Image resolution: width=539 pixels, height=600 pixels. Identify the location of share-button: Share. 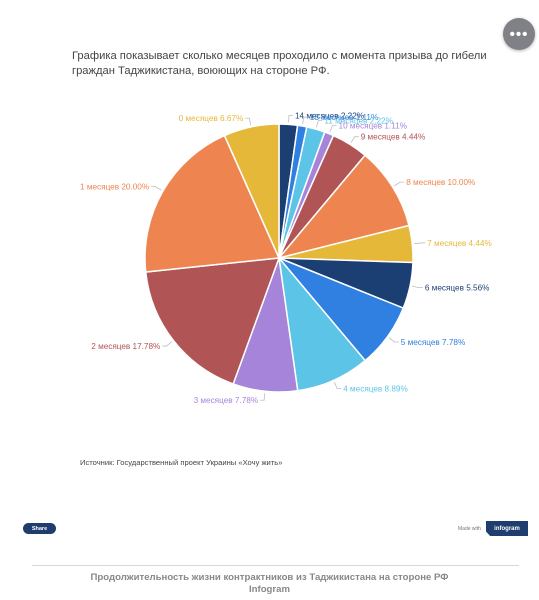
(39, 528).